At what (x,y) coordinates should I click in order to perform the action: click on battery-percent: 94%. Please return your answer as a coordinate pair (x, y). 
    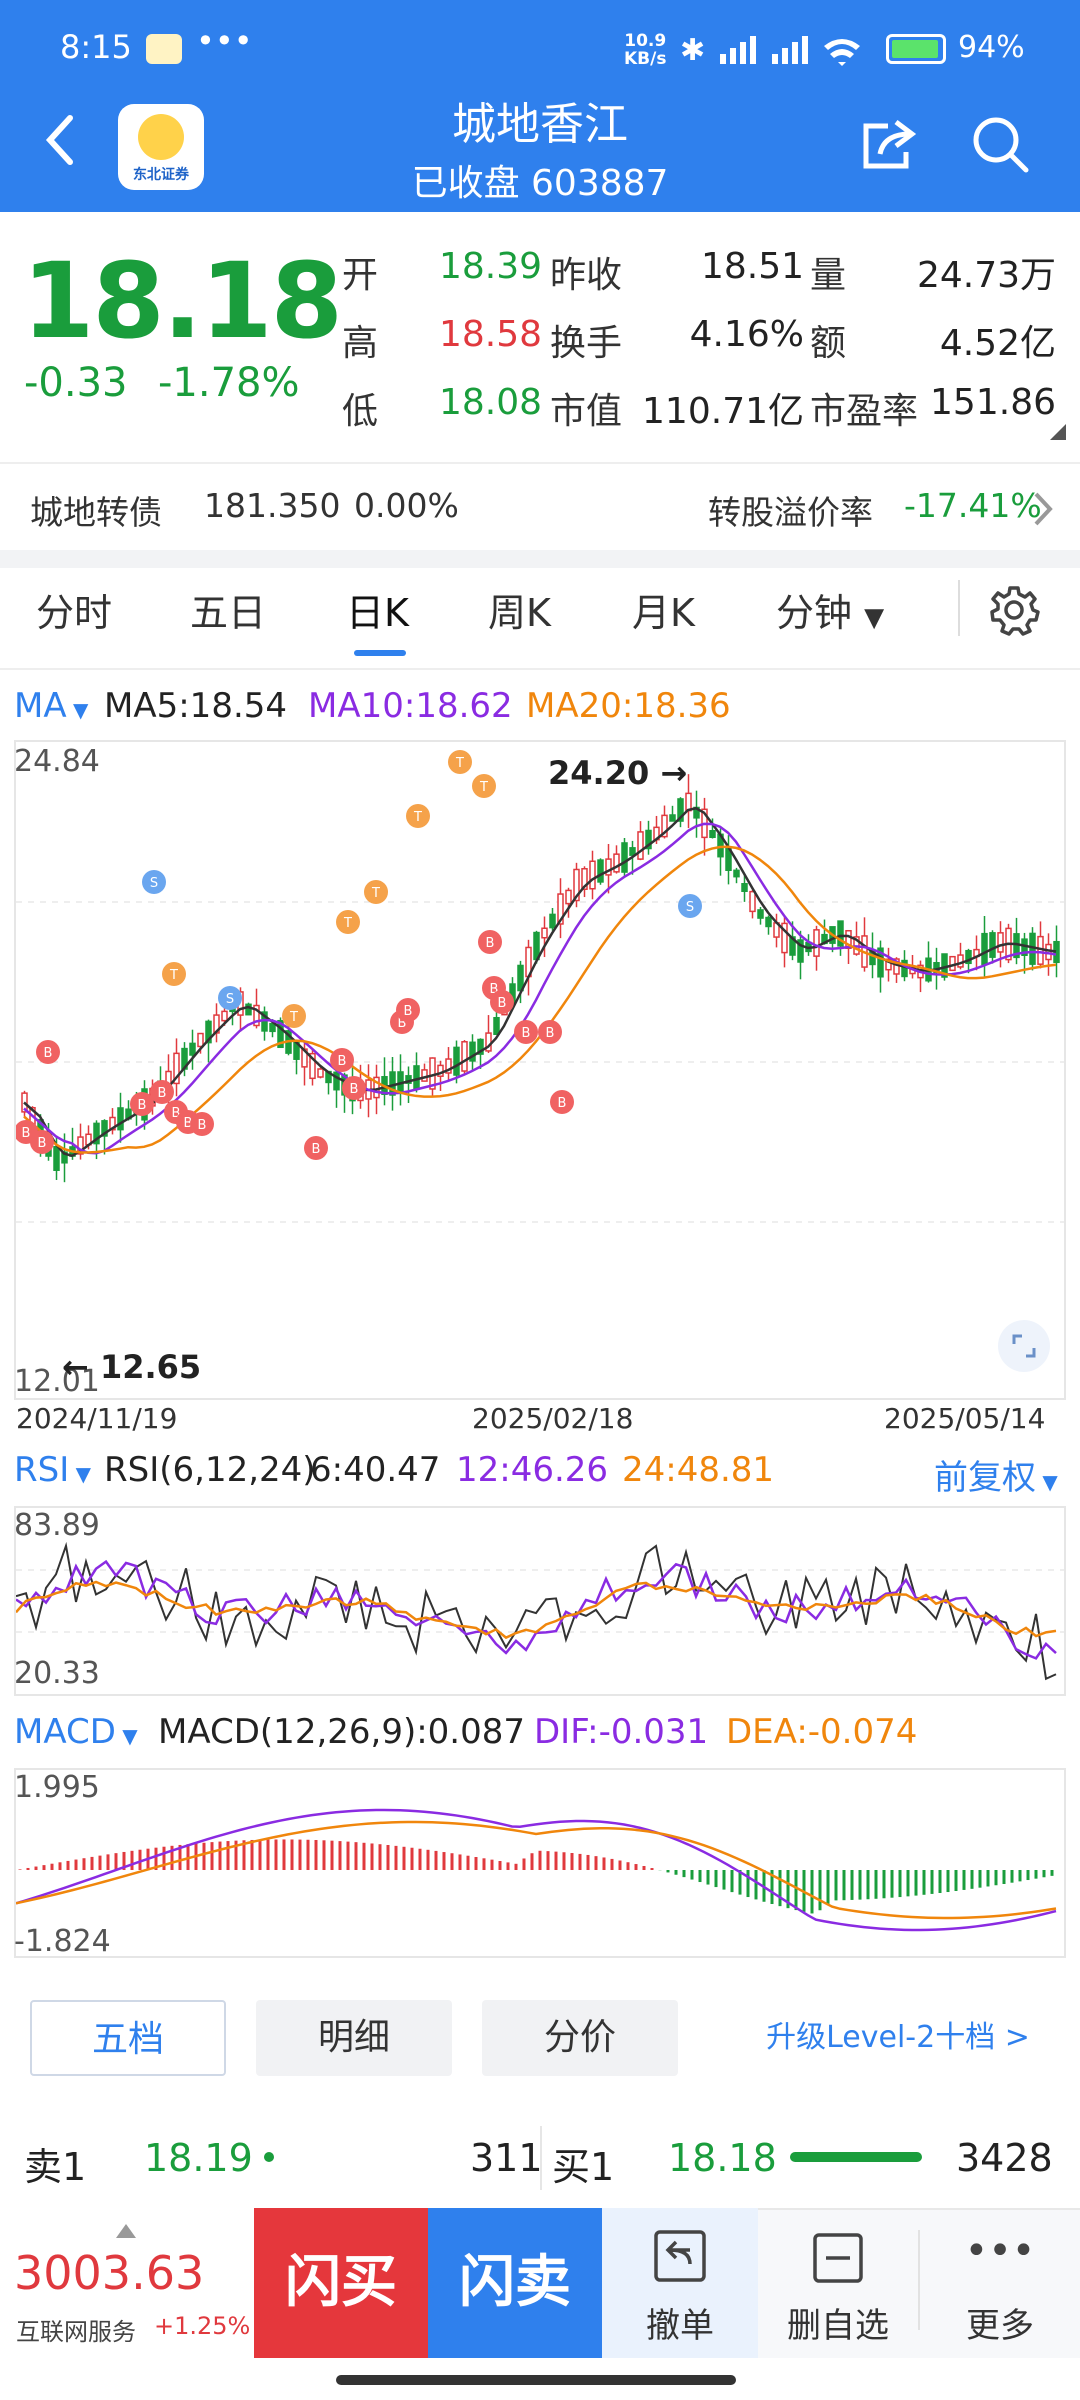
    Looking at the image, I should click on (991, 47).